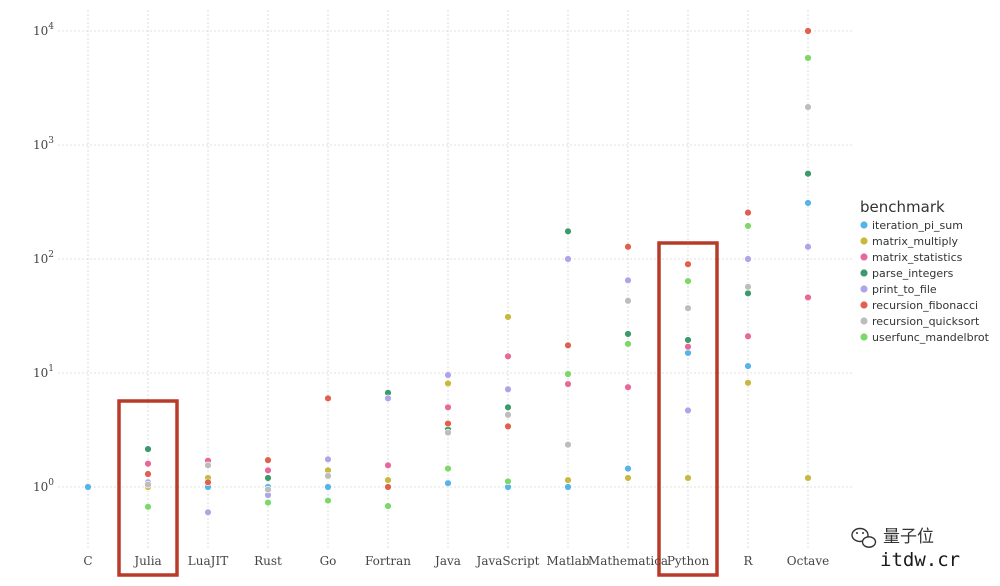 The width and height of the screenshot is (1000, 586). I want to click on legend-entry-matrix-statistics: matrix_statistics, so click(917, 257).